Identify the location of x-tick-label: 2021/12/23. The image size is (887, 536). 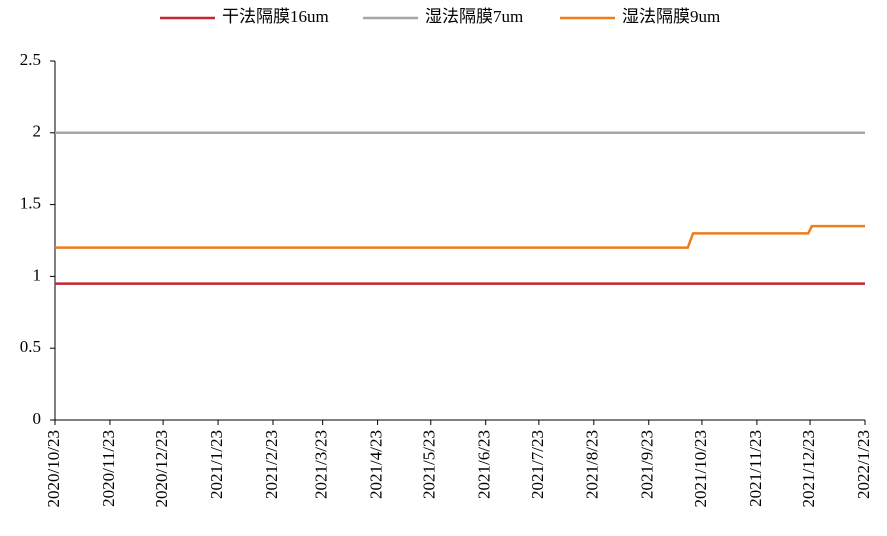
(808, 468).